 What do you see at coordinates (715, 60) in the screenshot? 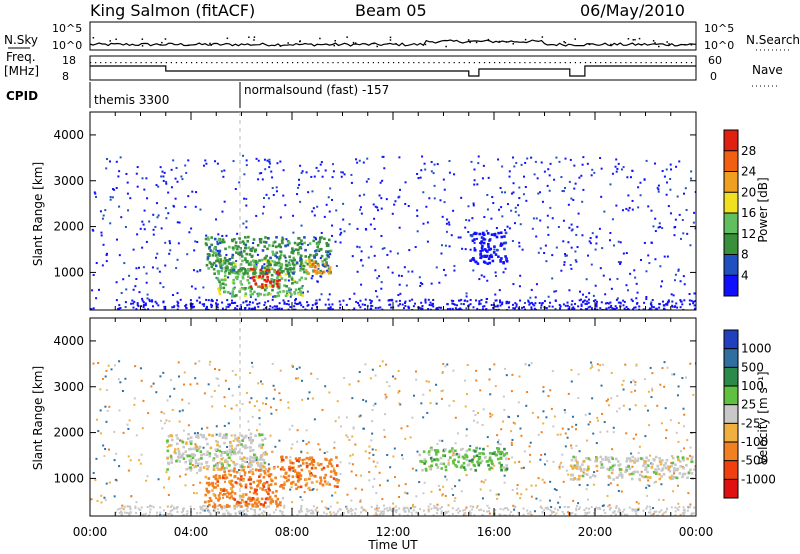
I see `nave-tick-top: 60` at bounding box center [715, 60].